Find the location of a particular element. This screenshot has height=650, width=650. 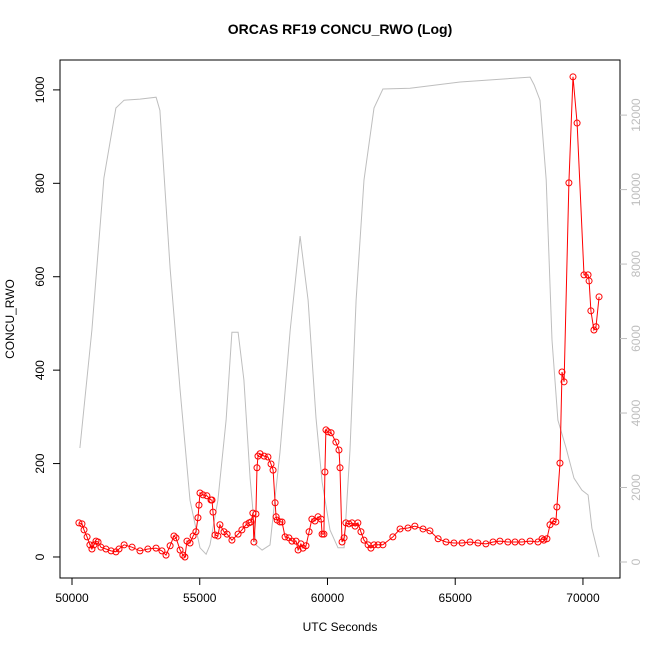

y2-tick-label: 0 is located at coordinates (636, 561).